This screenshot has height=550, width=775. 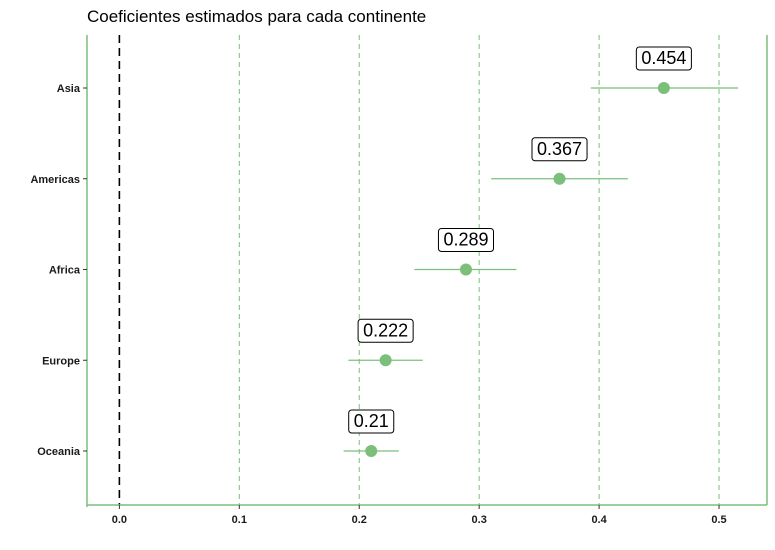 I want to click on value-label-europe: 0.222, so click(x=385, y=330).